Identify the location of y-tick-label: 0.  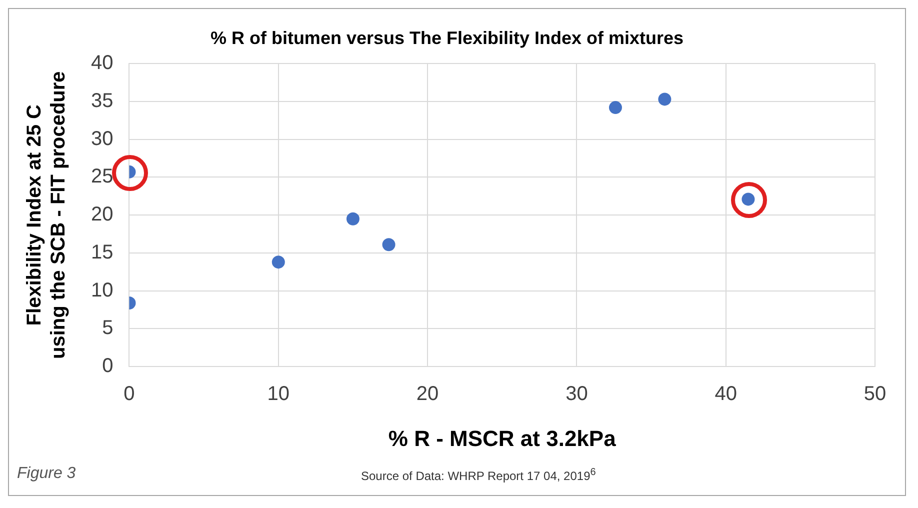
(108, 366).